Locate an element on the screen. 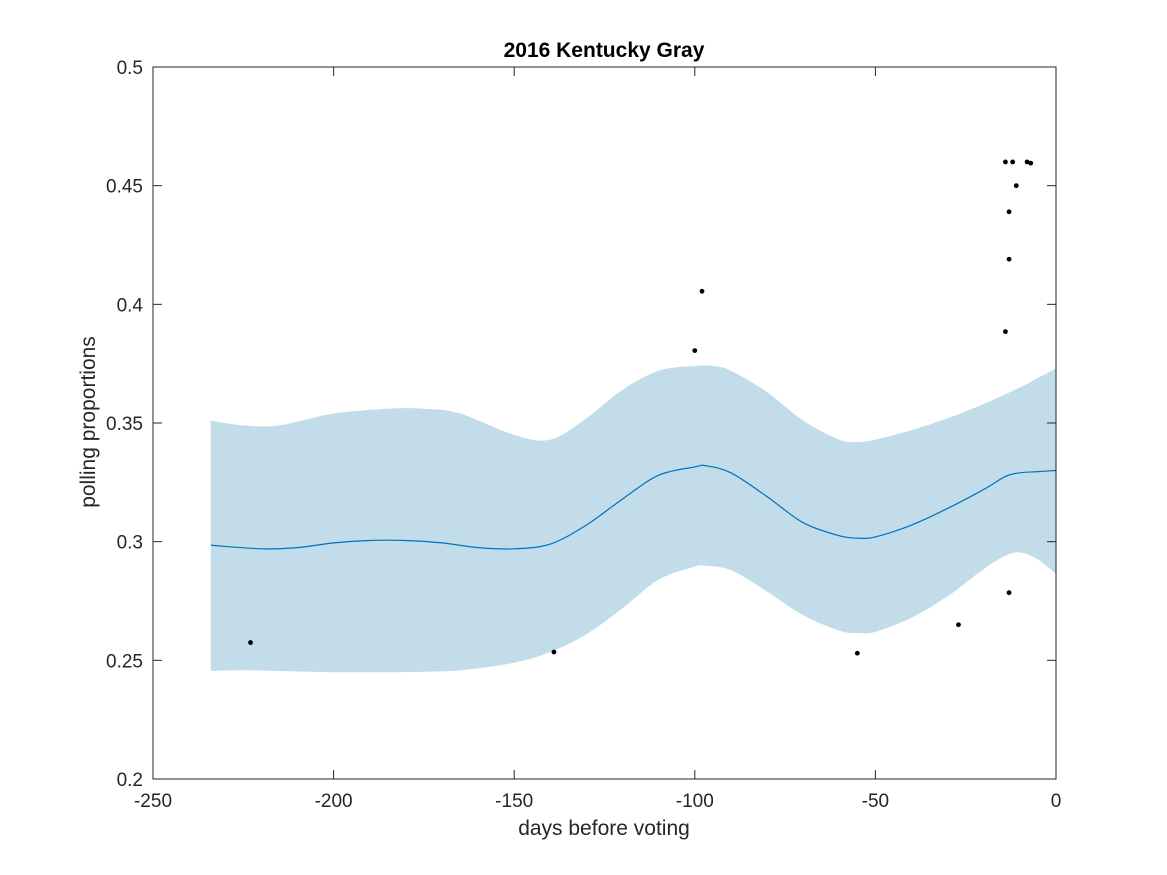  x-tick-label: -100 is located at coordinates (695, 801).